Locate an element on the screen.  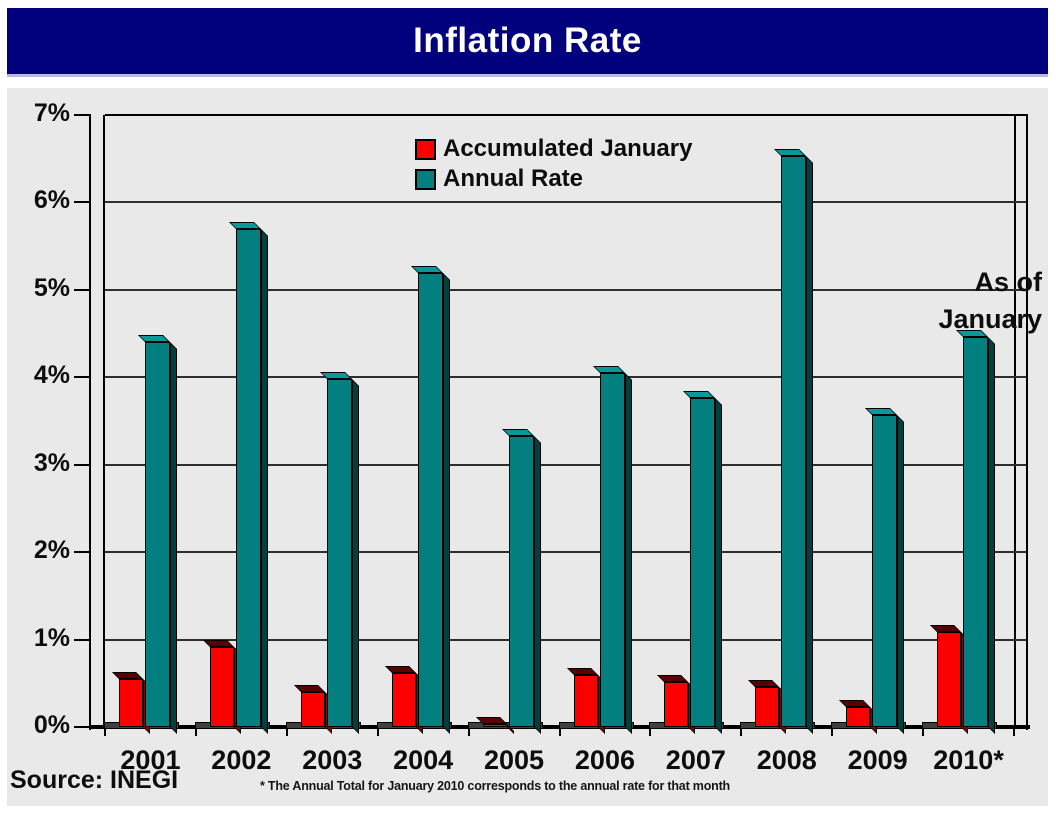
y-tick-label: 7% is located at coordinates (51, 113).